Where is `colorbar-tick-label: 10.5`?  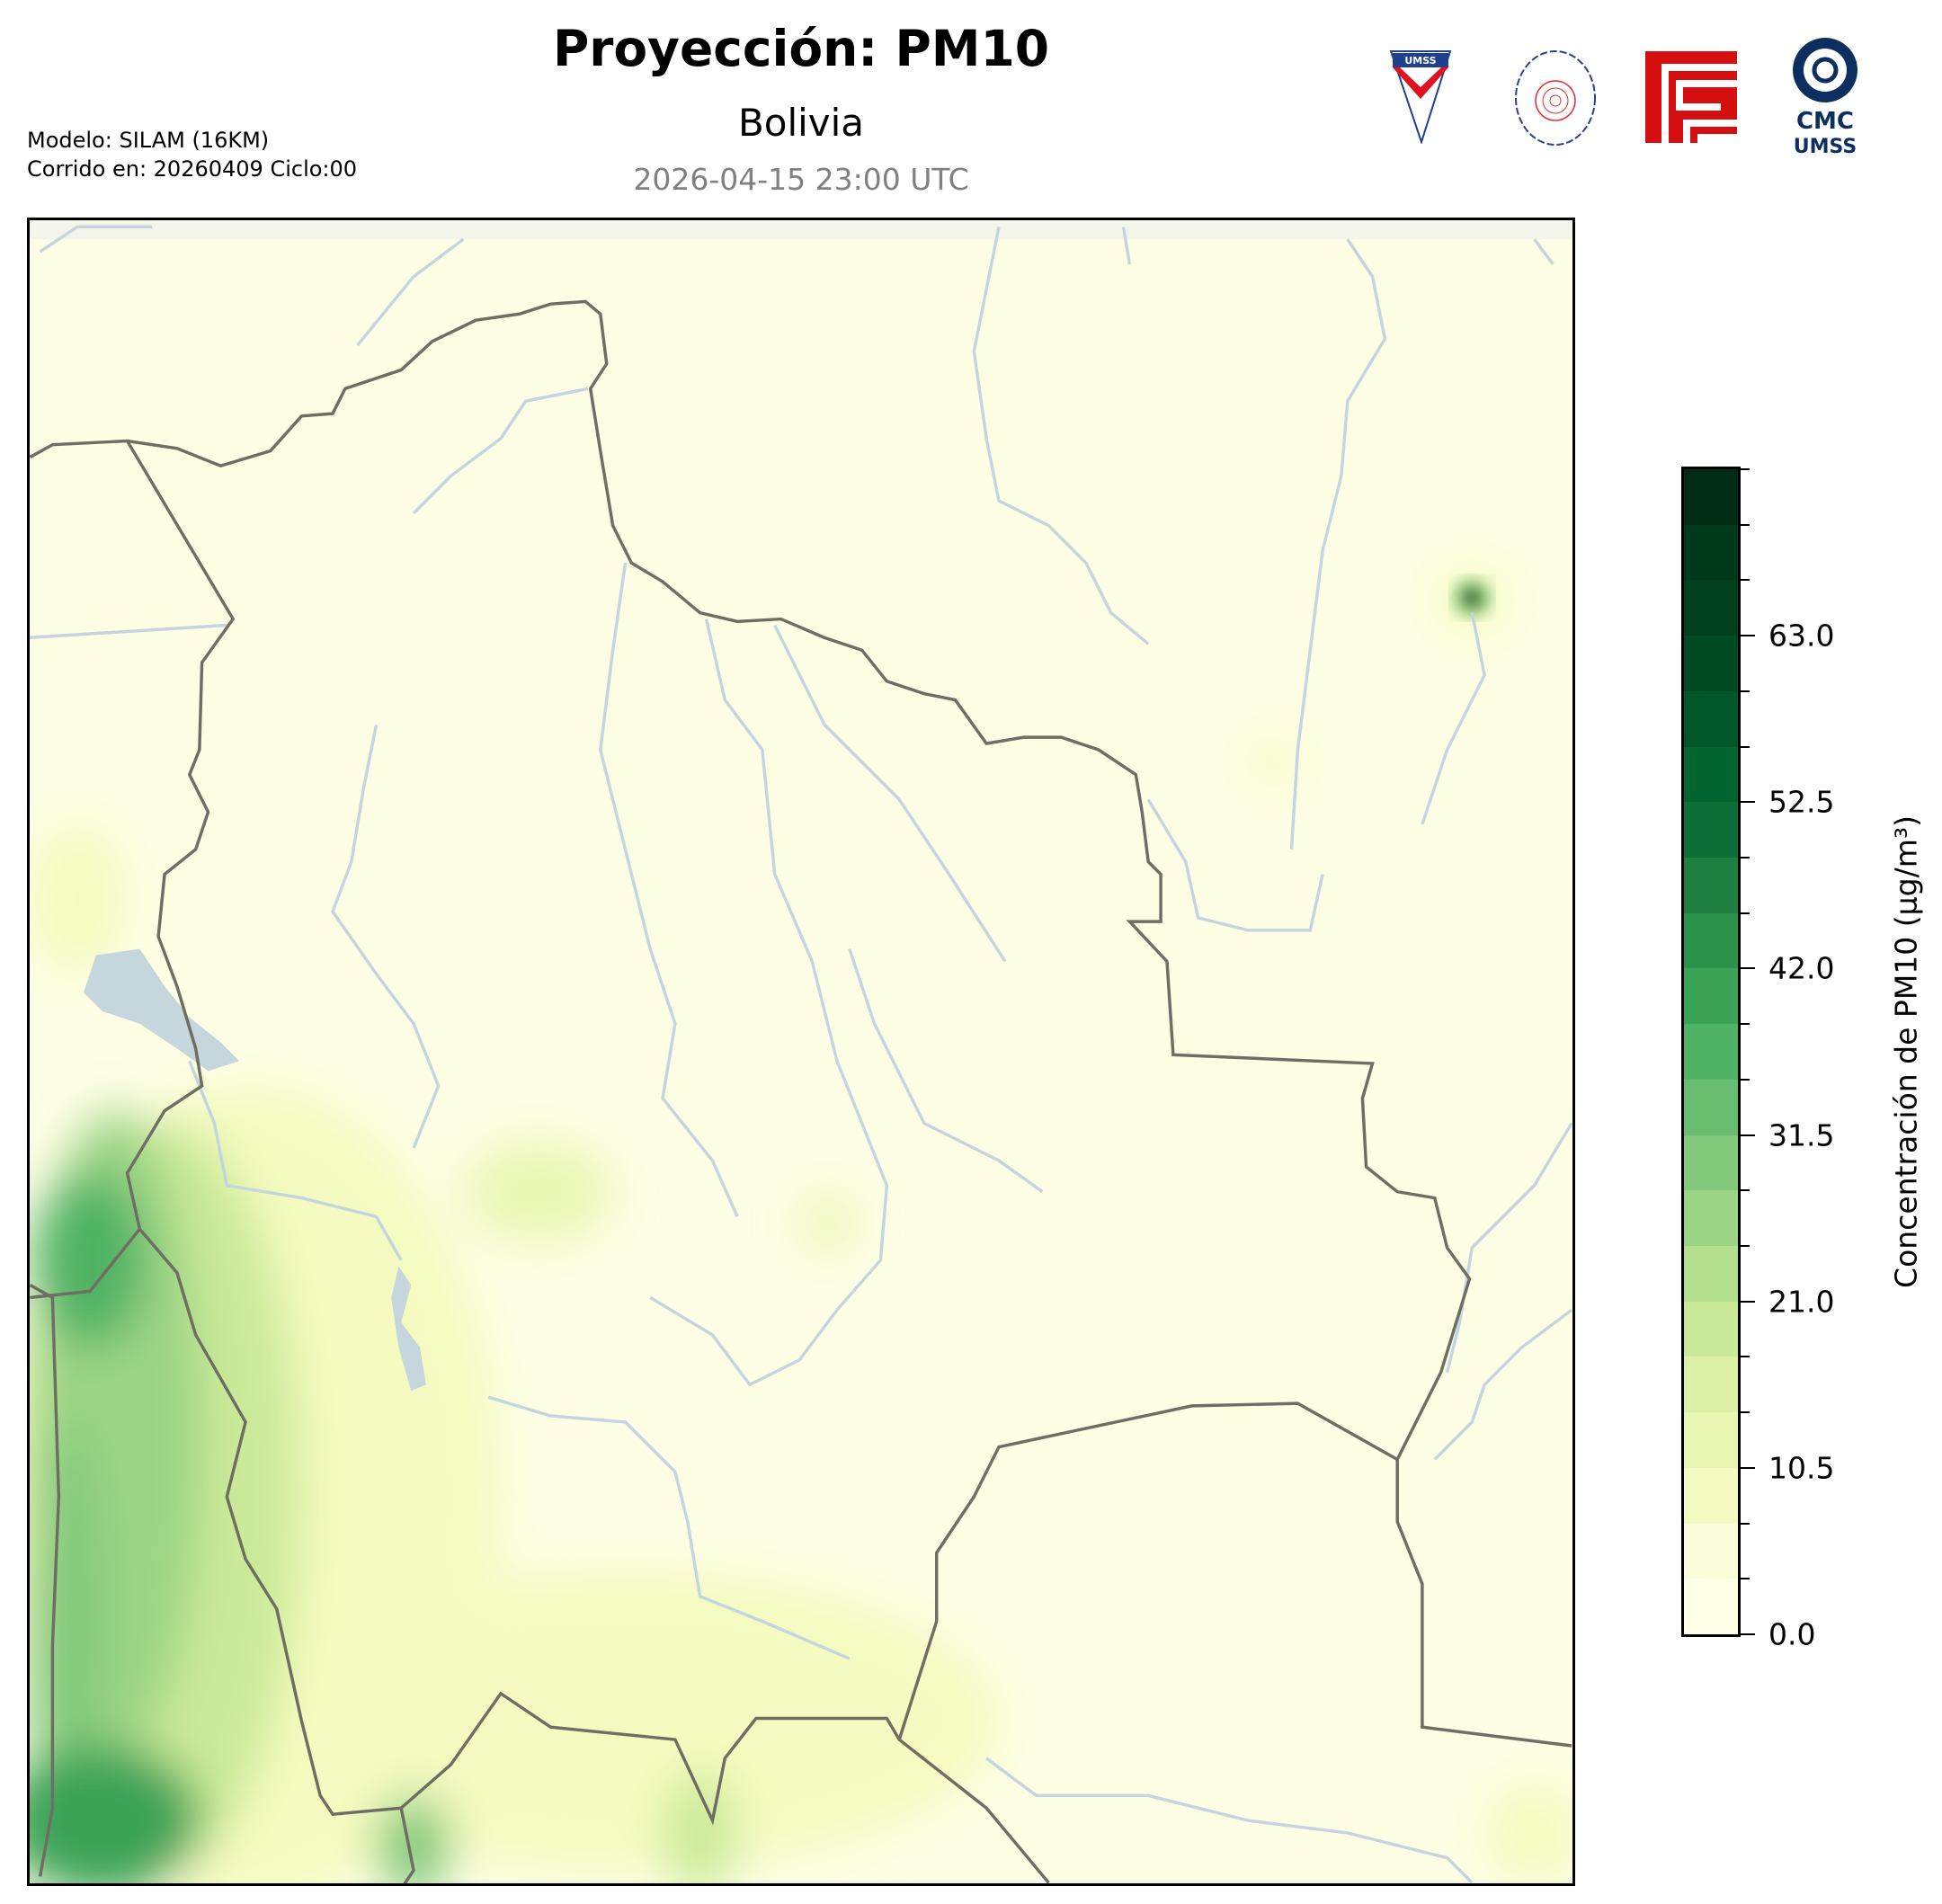 colorbar-tick-label: 10.5 is located at coordinates (1801, 1468).